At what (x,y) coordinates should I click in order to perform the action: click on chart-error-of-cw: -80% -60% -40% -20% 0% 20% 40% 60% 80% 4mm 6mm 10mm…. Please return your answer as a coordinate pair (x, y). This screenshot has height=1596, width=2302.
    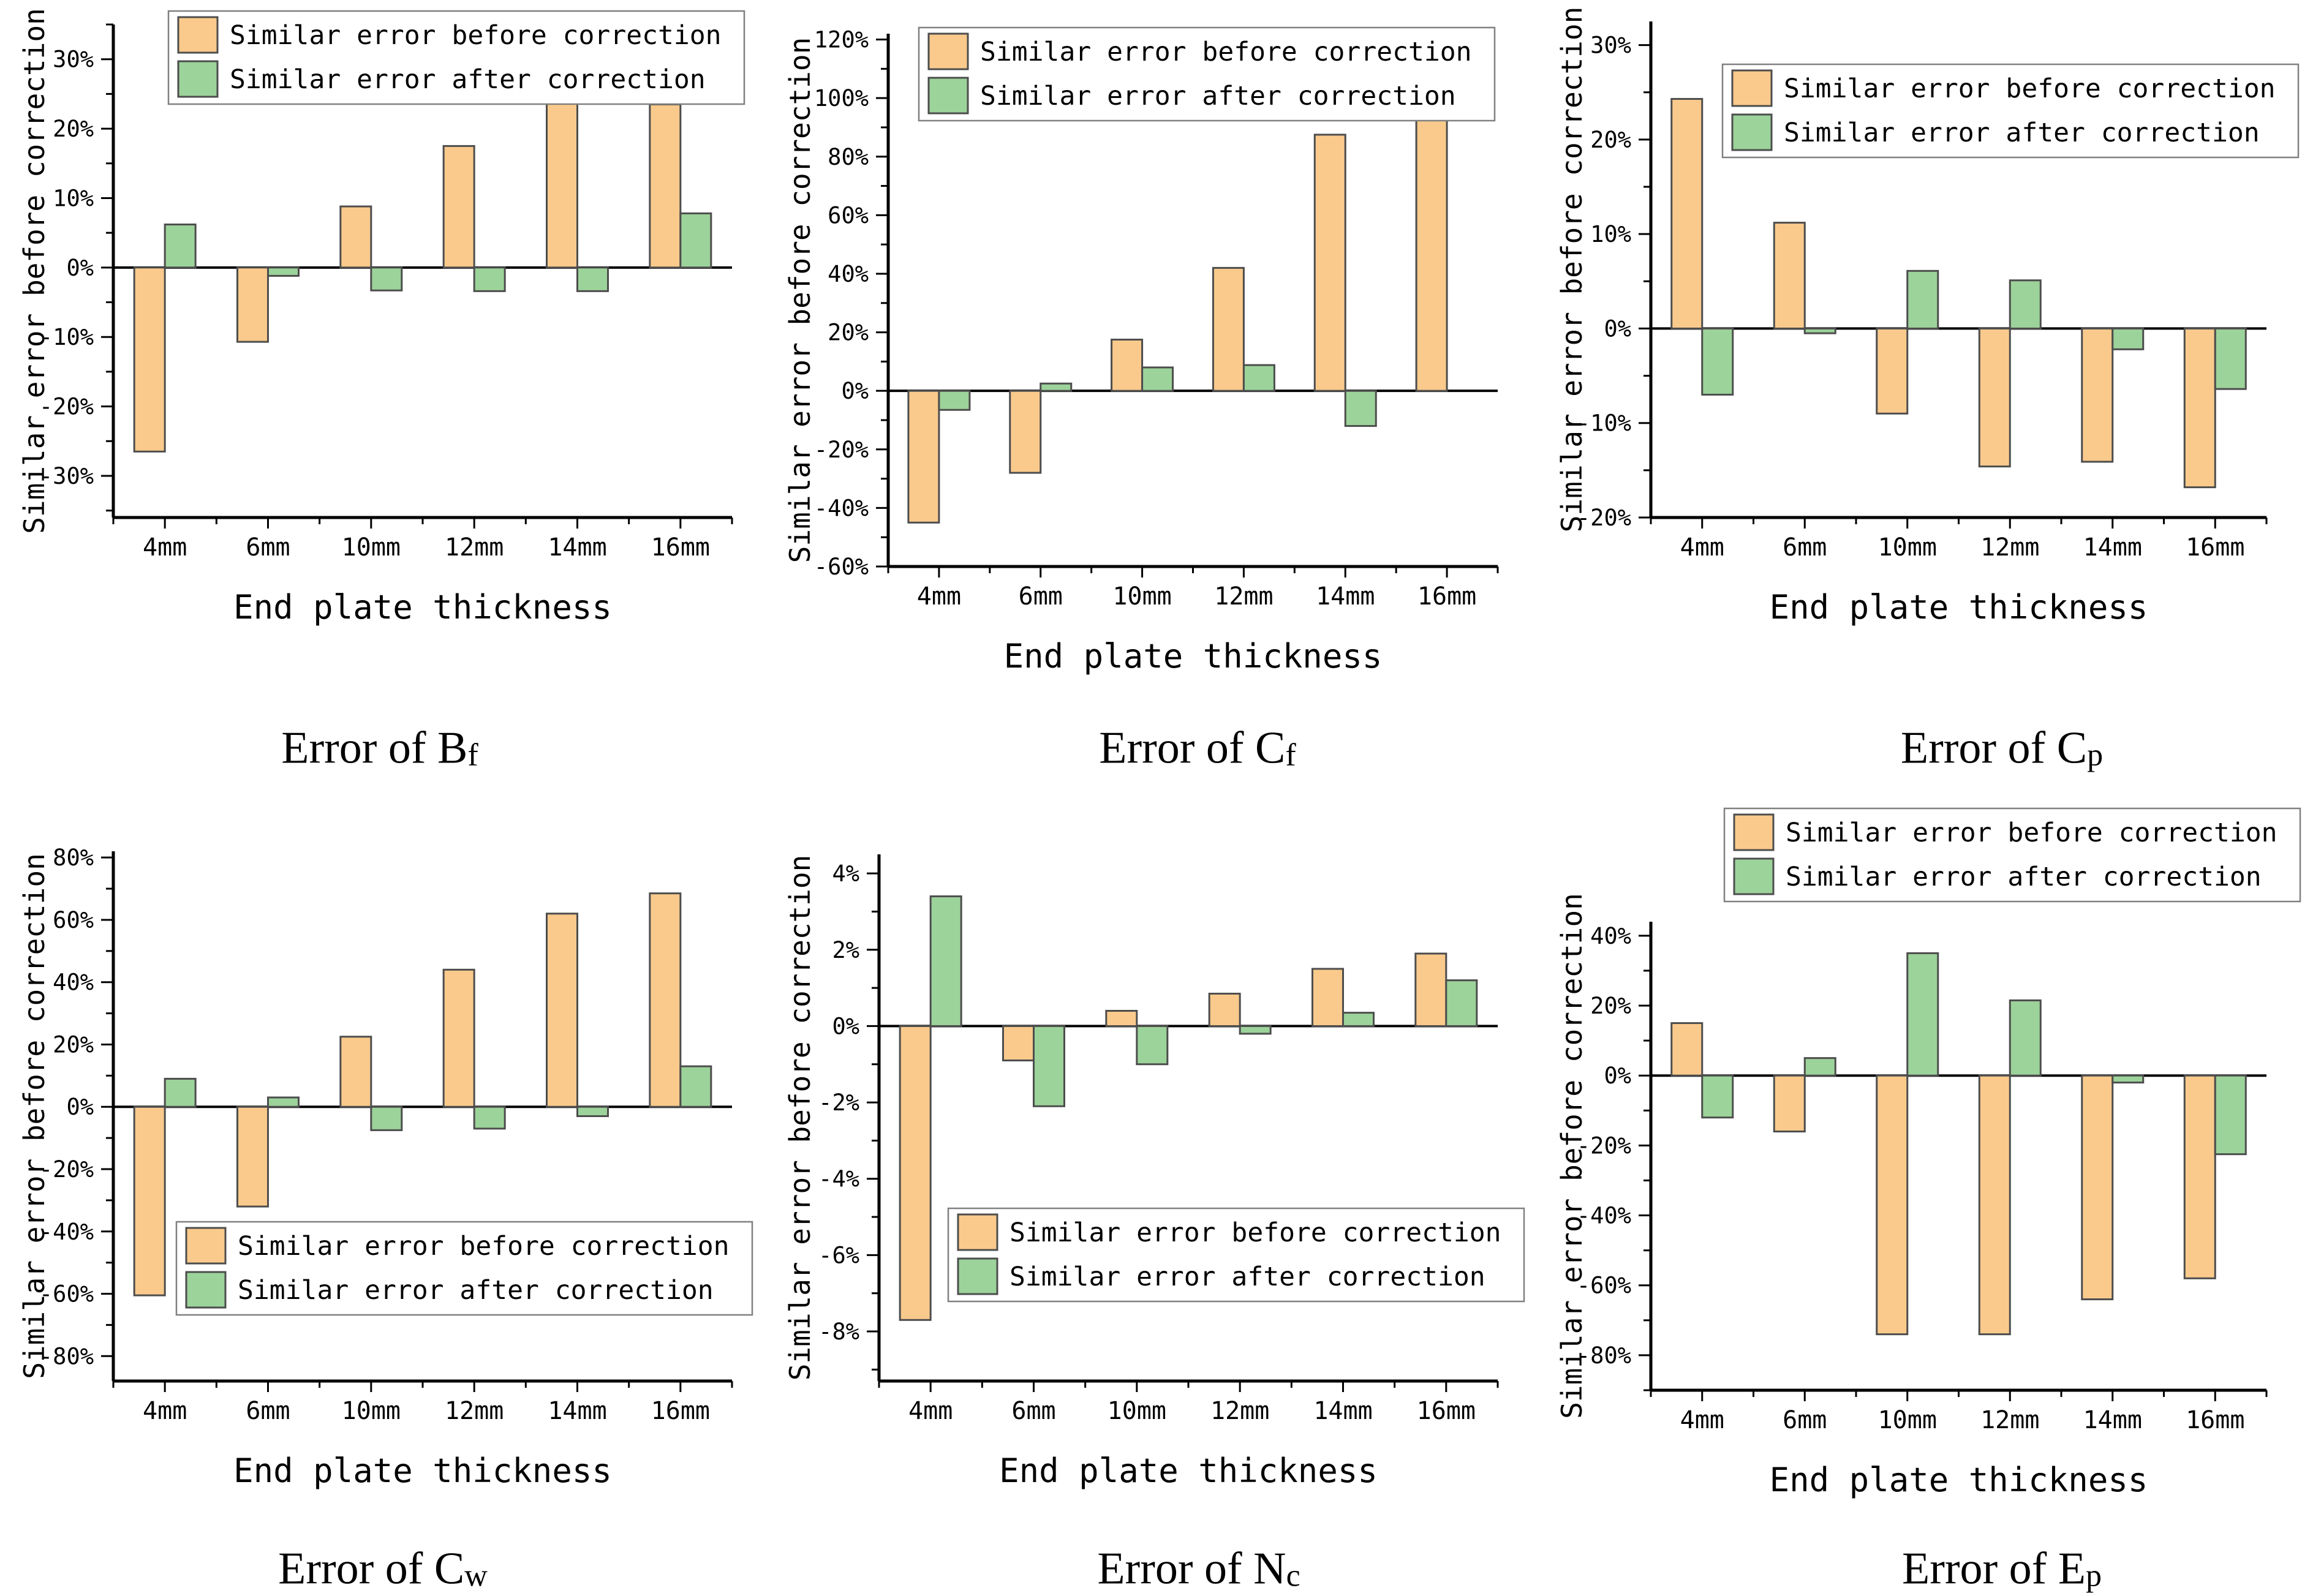
    Looking at the image, I should click on (386, 1167).